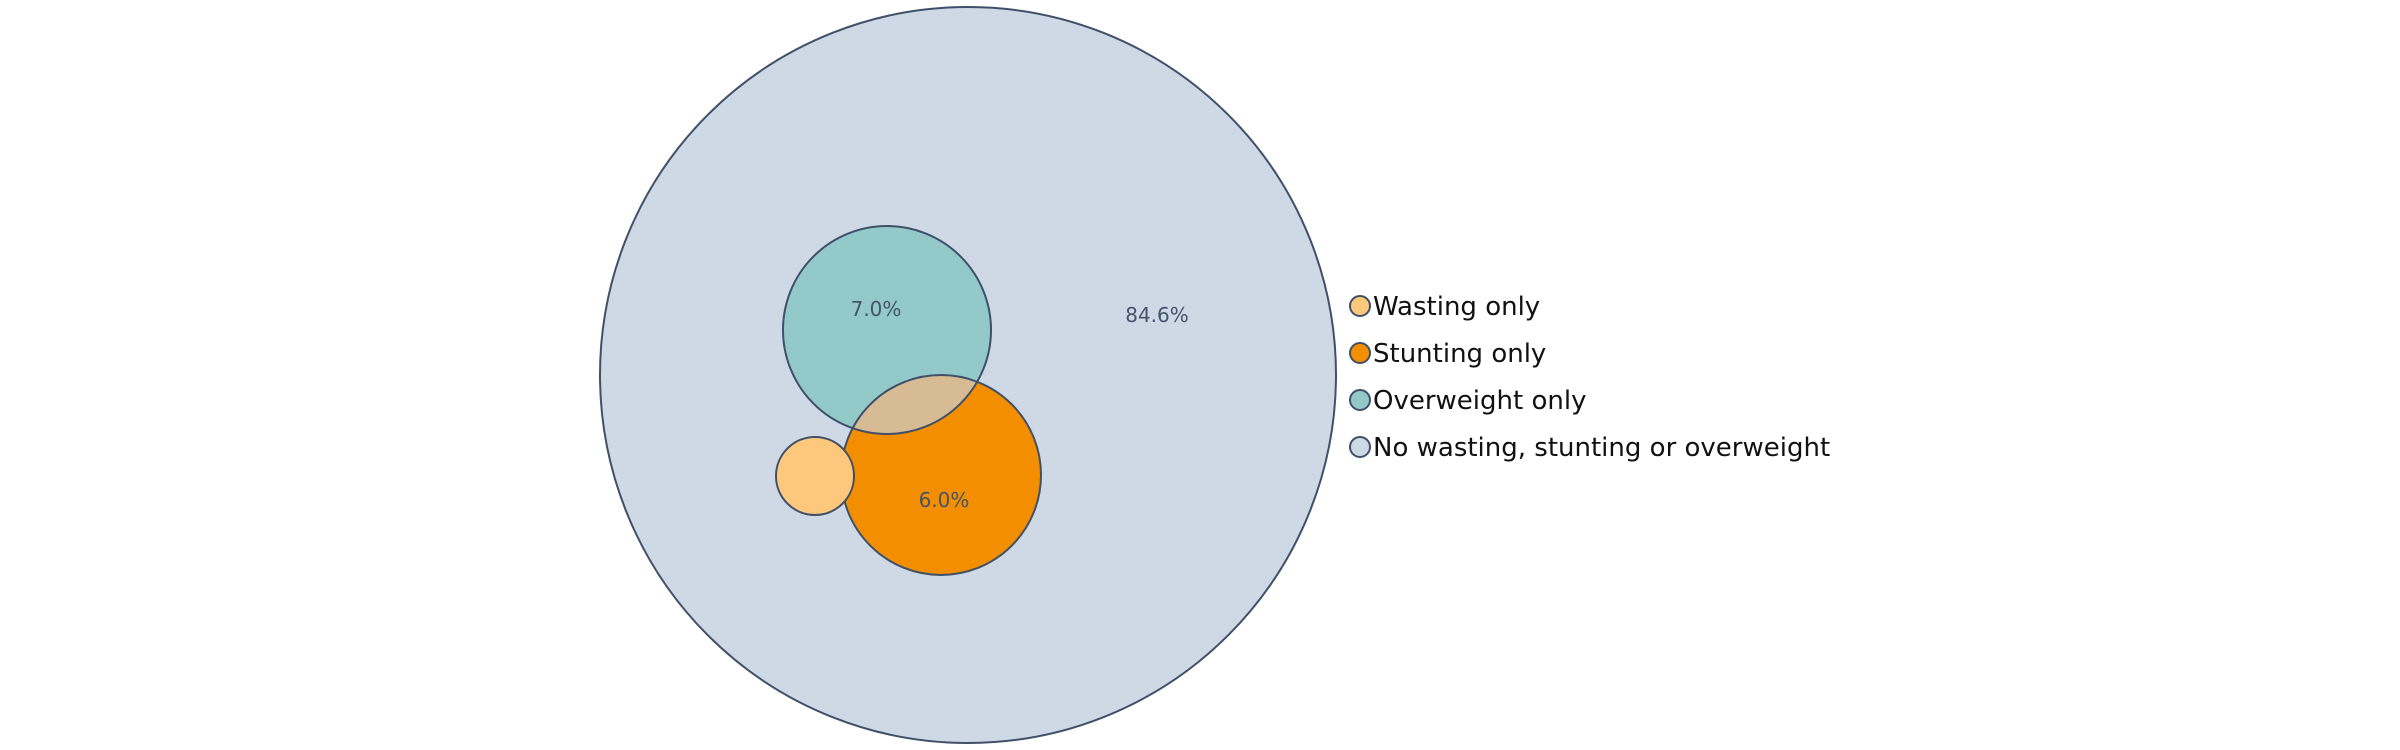  Describe the element at coordinates (887, 330) in the screenshot. I see `circle-overweight-outline` at that location.